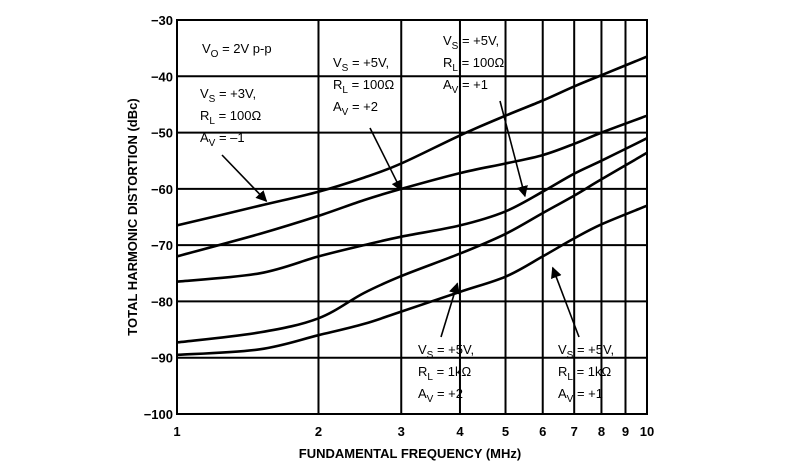 The height and width of the screenshot is (468, 808). I want to click on x-tick-label: 1, so click(176, 431).